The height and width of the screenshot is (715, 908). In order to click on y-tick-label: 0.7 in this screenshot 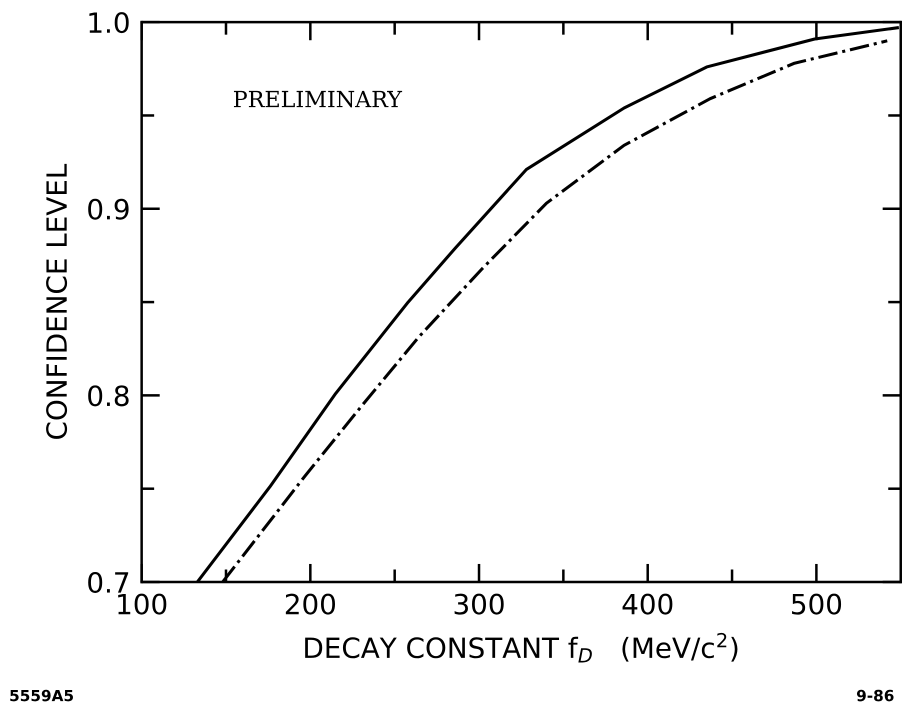, I will do `click(108, 582)`.